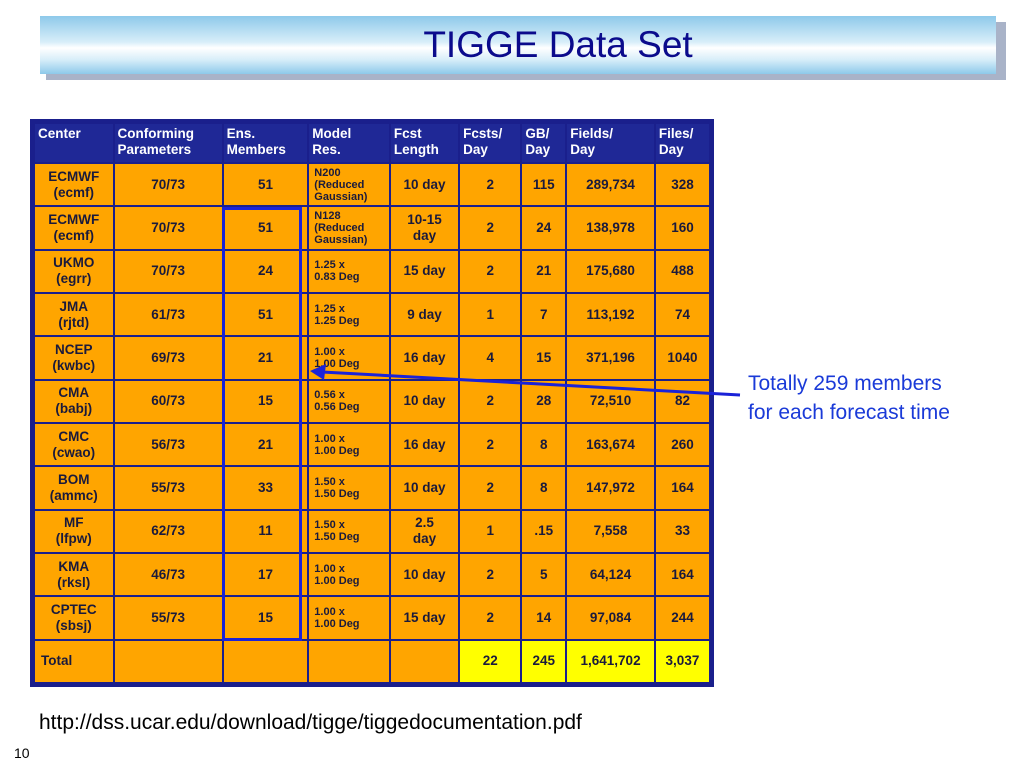  What do you see at coordinates (424, 314) in the screenshot?
I see `cell-fcst-length: 9 day` at bounding box center [424, 314].